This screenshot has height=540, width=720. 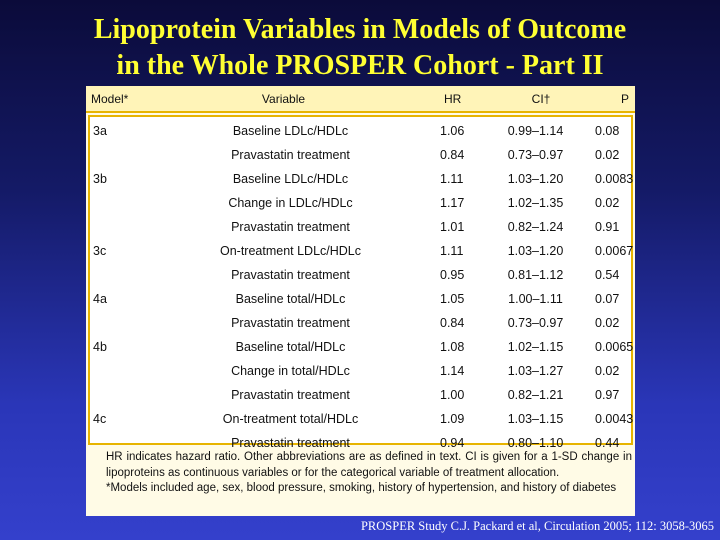 I want to click on title-line-2: in the Whole PROSPER Cohort - Part II, so click(x=360, y=65).